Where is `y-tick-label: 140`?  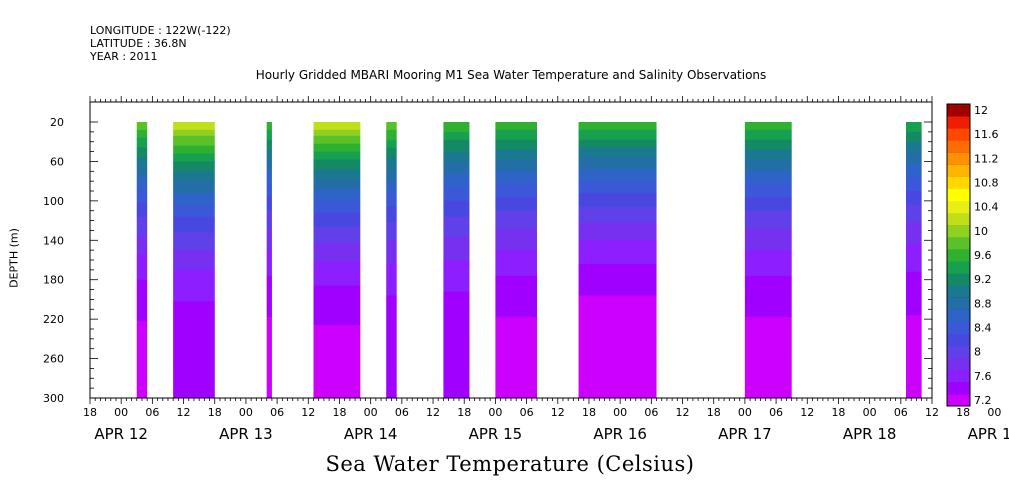
y-tick-label: 140 is located at coordinates (53, 240).